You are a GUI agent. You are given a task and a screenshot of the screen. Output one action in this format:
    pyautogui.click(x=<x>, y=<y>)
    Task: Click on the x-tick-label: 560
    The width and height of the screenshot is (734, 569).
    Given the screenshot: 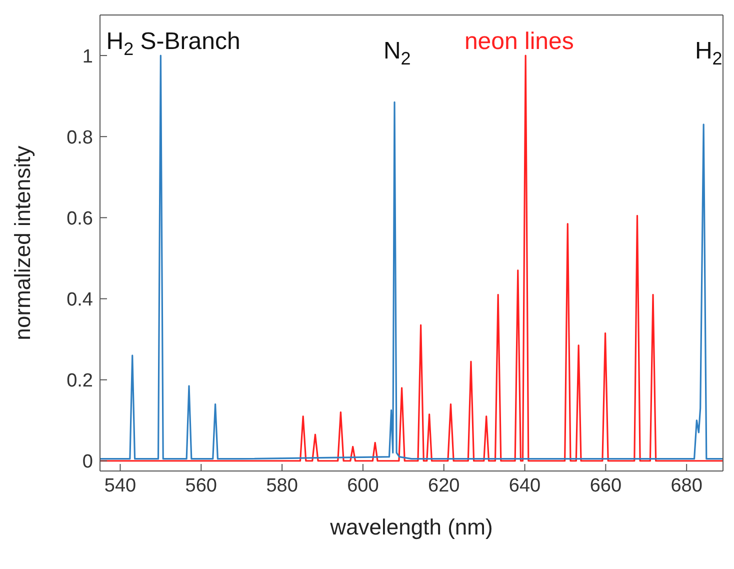 What is the action you would take?
    pyautogui.click(x=201, y=485)
    